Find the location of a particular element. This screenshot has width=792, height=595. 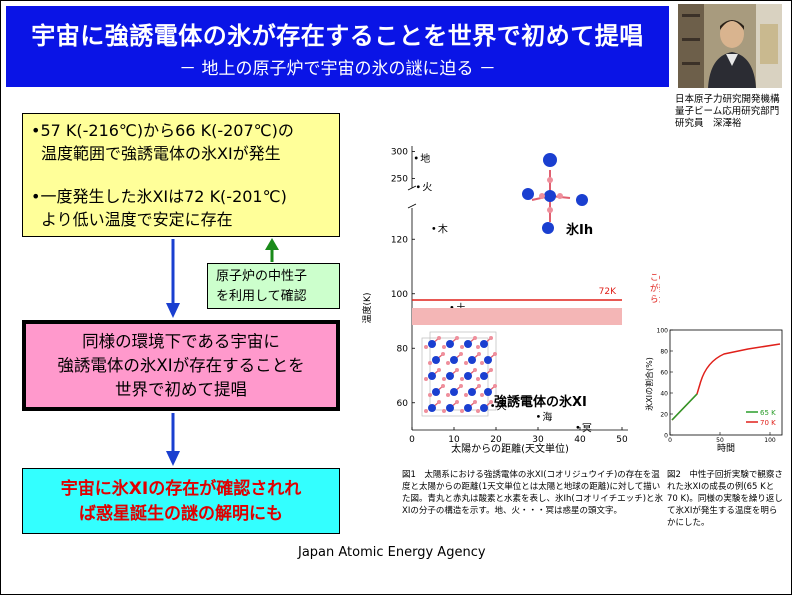

outlook-line2: ば惑星誕生の謎の解明にも is located at coordinates (181, 514).